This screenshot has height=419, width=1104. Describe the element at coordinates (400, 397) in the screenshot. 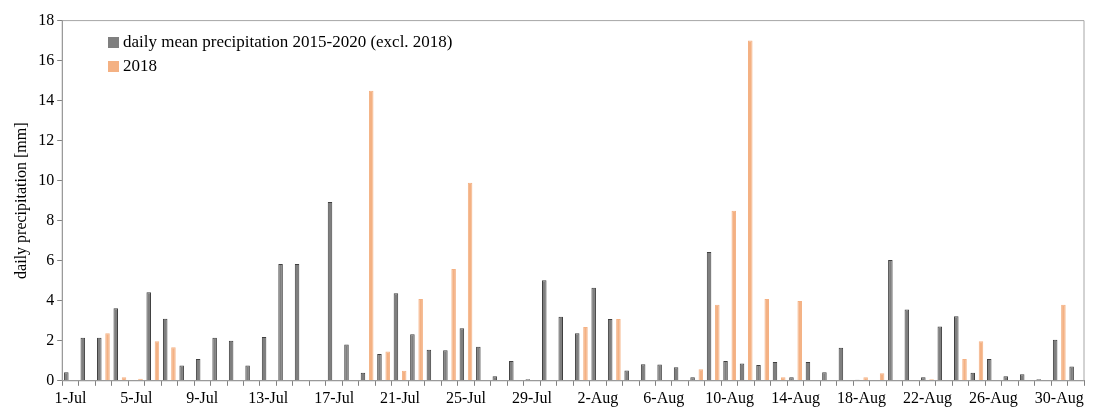

I see `x-tick-label: 21-Jul` at that location.